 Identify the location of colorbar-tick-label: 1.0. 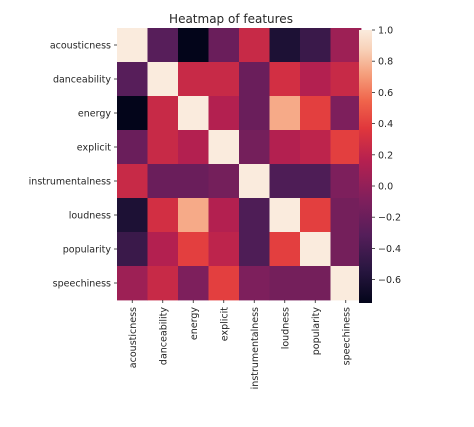
(385, 31).